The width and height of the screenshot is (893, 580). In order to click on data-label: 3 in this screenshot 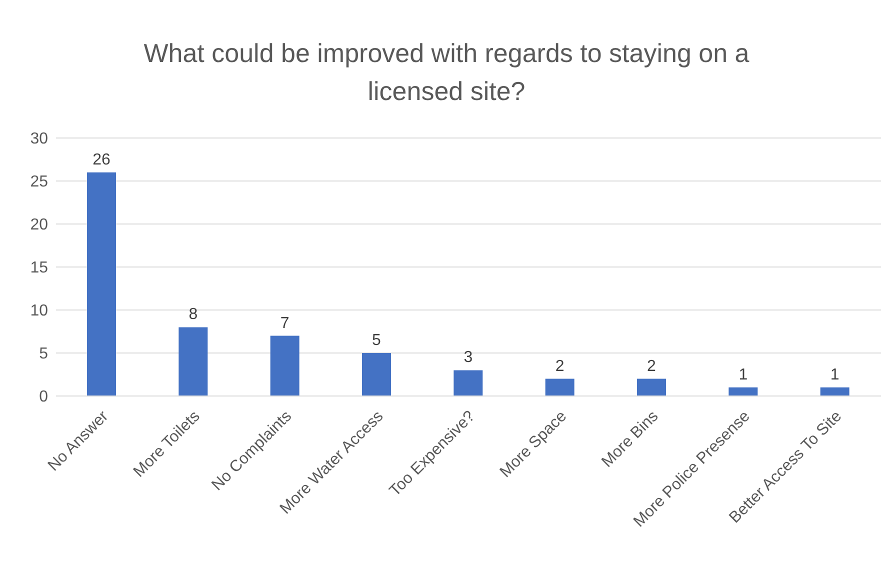, I will do `click(468, 357)`.